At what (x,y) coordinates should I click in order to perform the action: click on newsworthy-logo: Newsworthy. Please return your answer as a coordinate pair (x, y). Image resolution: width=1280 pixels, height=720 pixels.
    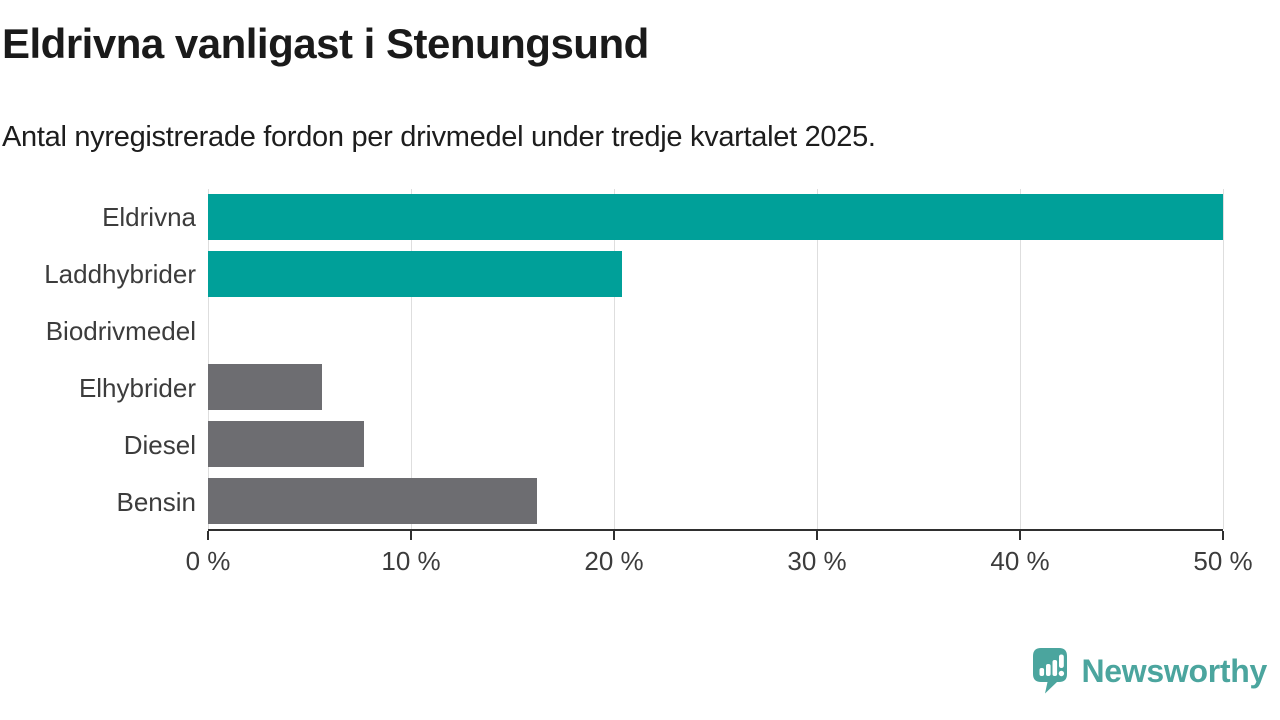
    Looking at the image, I should click on (1150, 671).